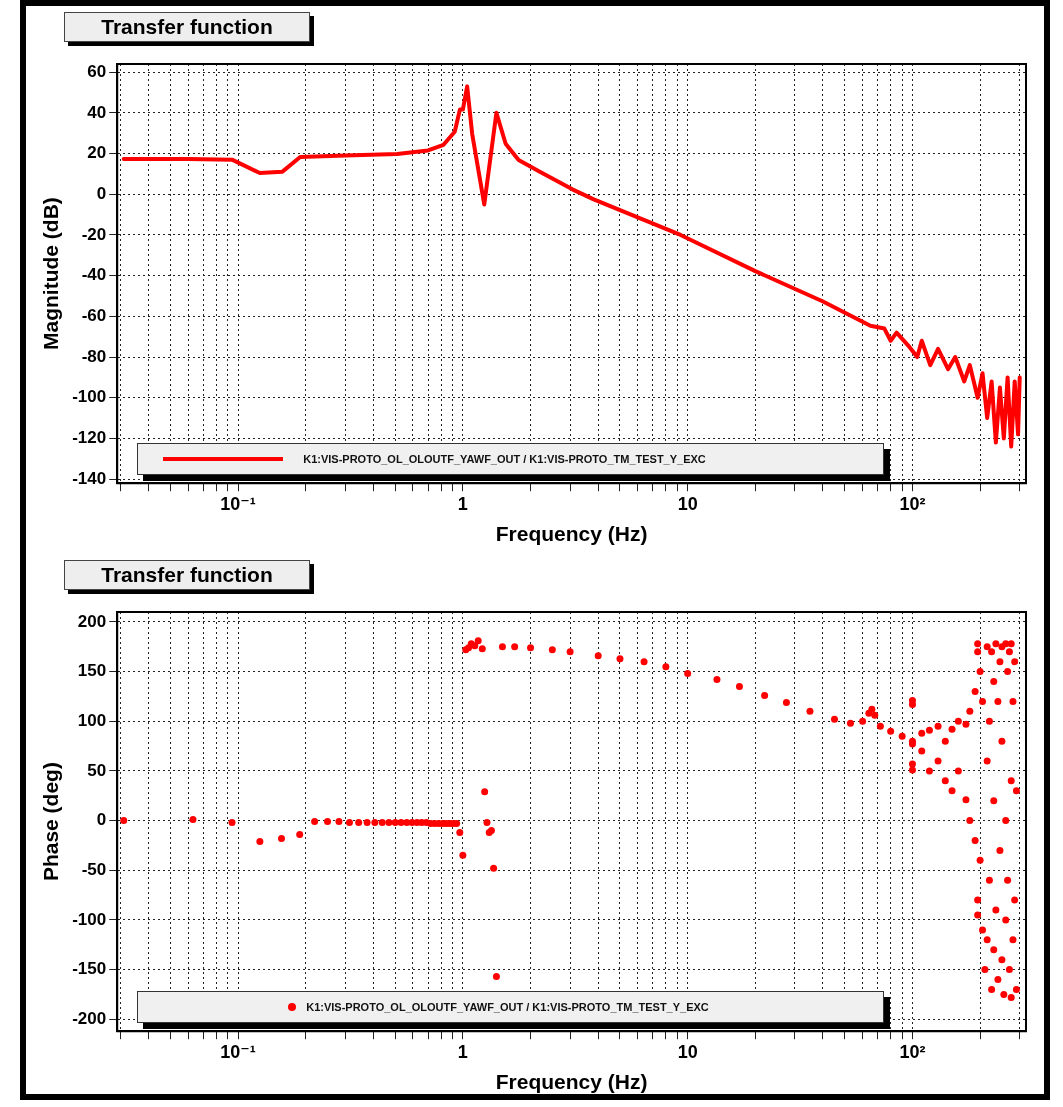  What do you see at coordinates (507, 1007) in the screenshot?
I see `legend-label: K1:VIS-PROTO_OL_OLOUTF_YAWF_OUT / K1:VIS-PROTO_TM_TEST_Y_EXC` at bounding box center [507, 1007].